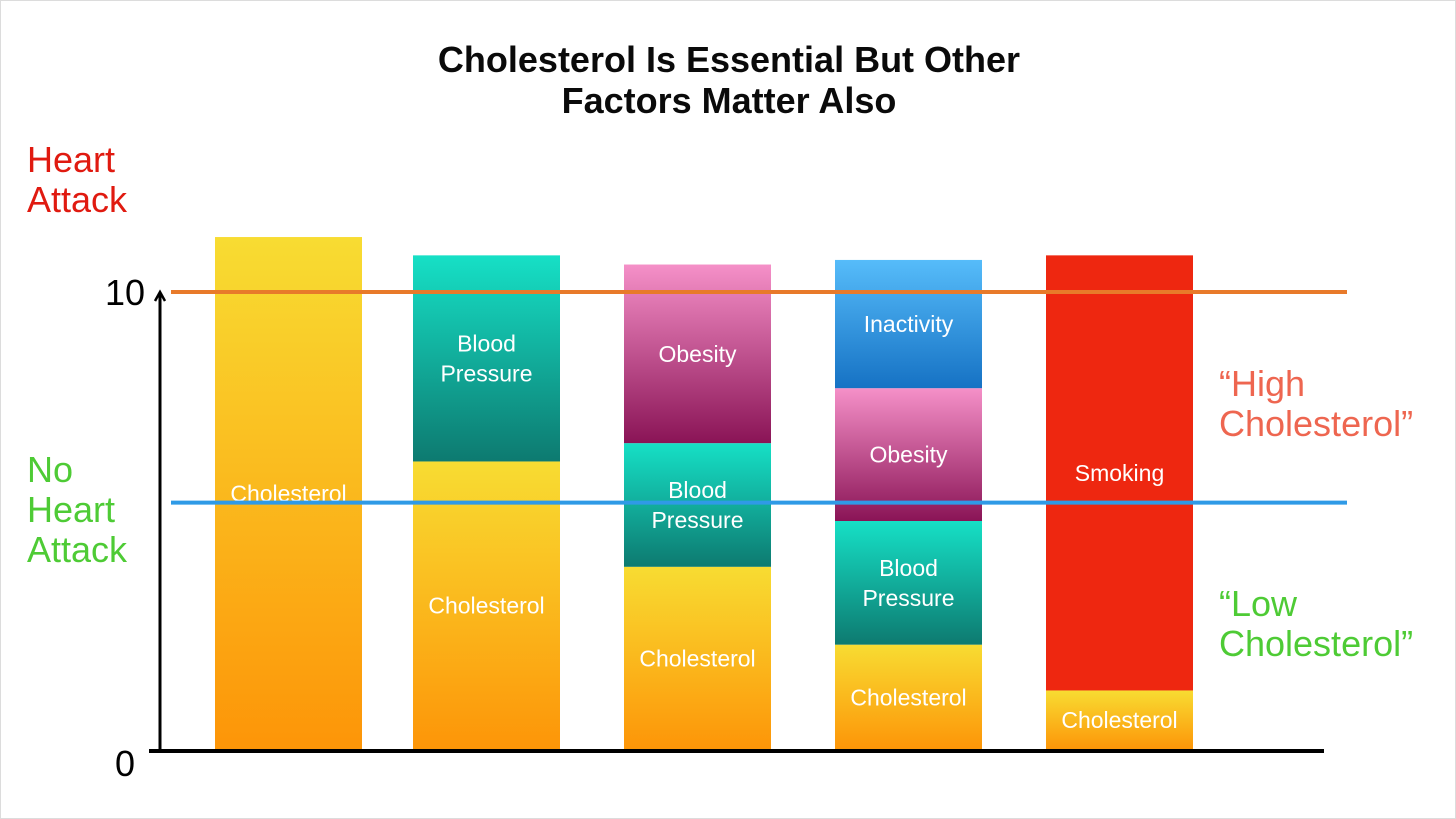 This screenshot has height=819, width=1456. I want to click on no-heart-attack-label-line-3: Attack, so click(77, 549).